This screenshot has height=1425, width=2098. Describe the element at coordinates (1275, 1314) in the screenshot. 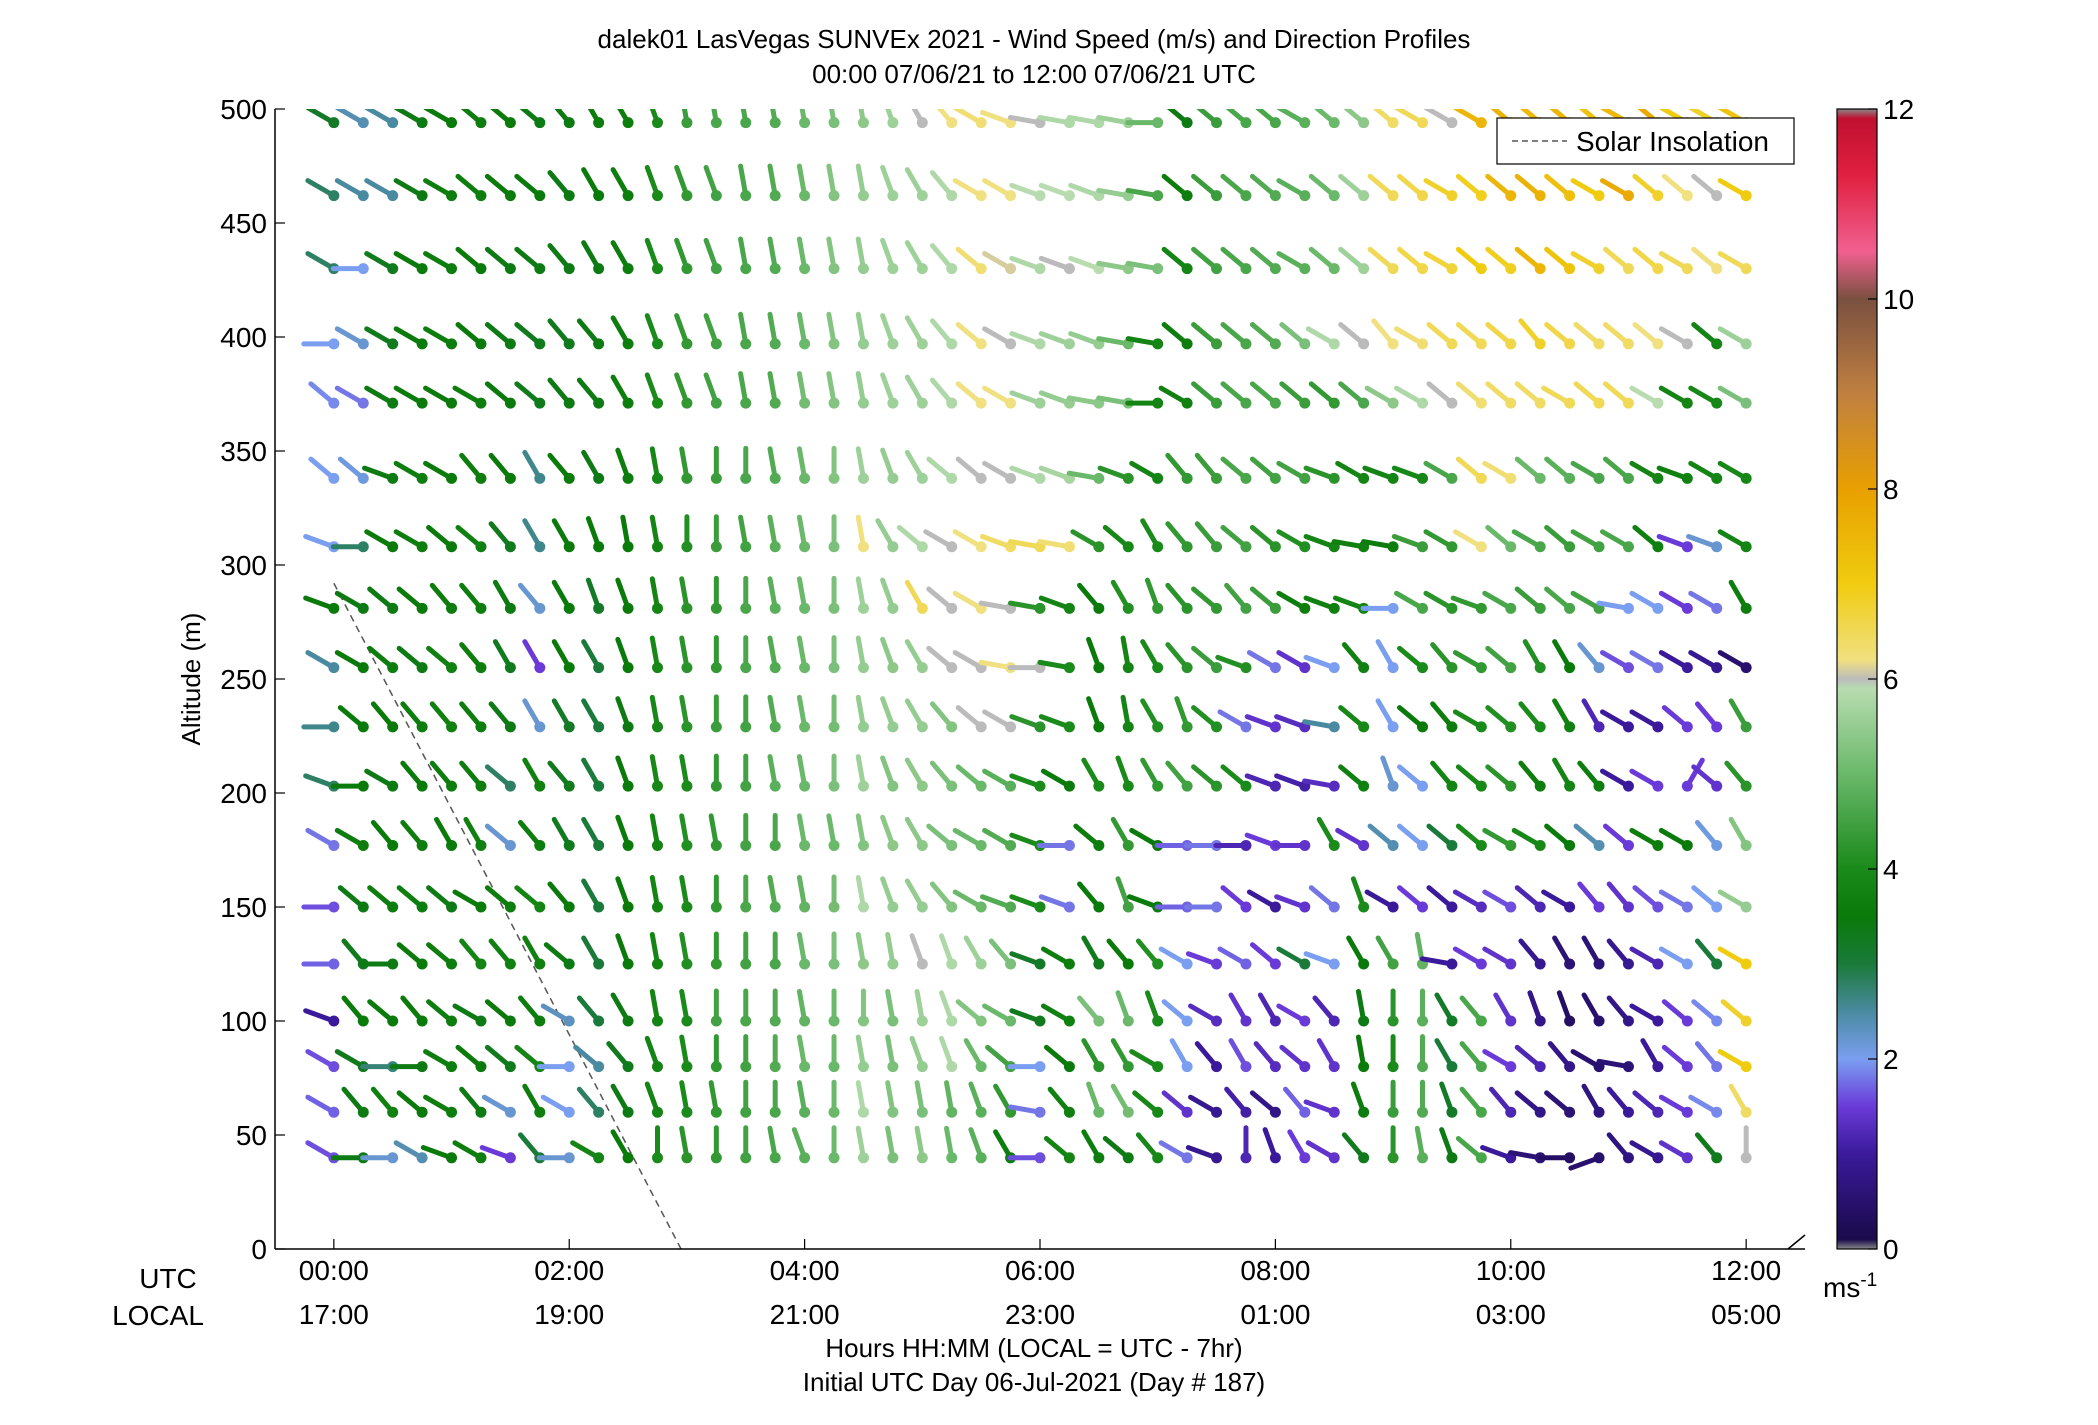

I see `x-tick-label-local: 01:00` at that location.